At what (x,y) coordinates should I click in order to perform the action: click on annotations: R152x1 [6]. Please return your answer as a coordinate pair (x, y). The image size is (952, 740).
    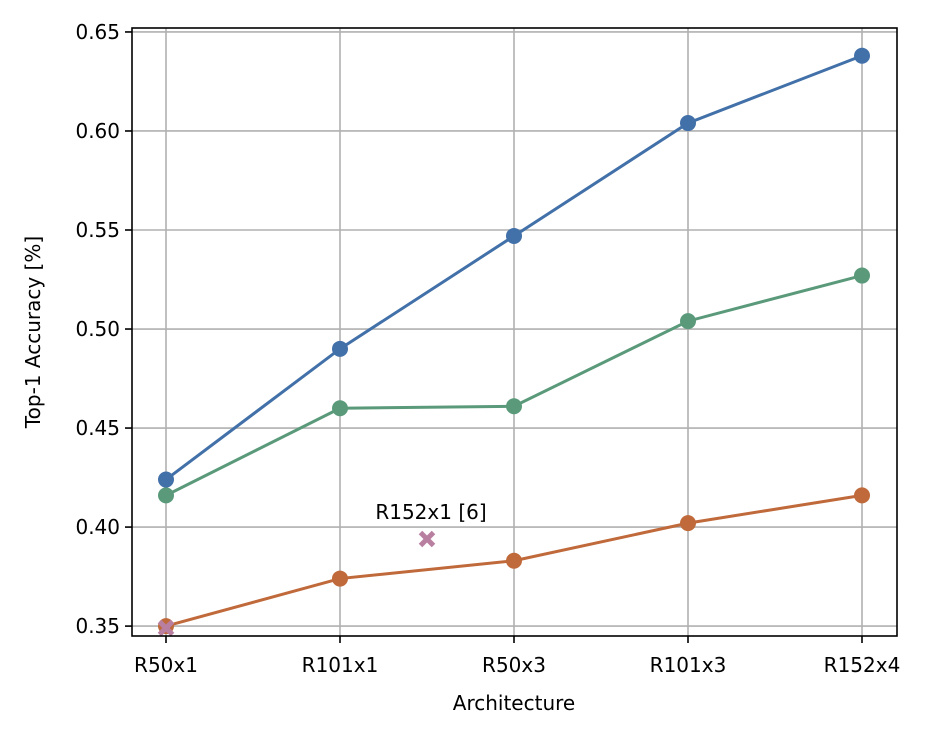
    Looking at the image, I should click on (430, 512).